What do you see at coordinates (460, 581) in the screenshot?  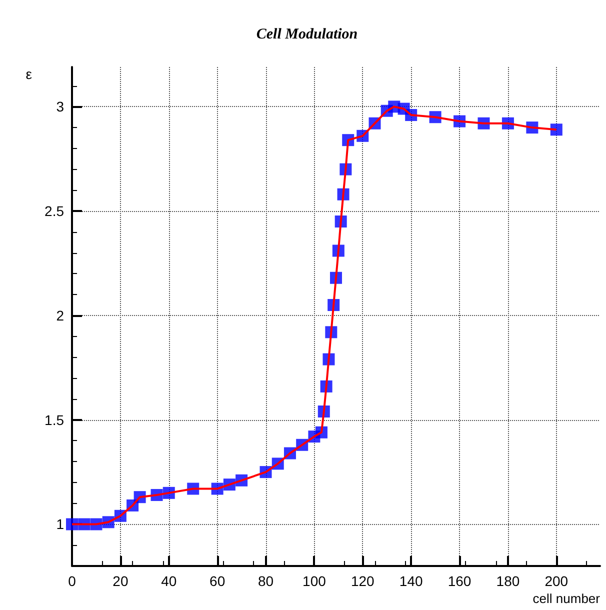 I see `x-tick-label: 160` at bounding box center [460, 581].